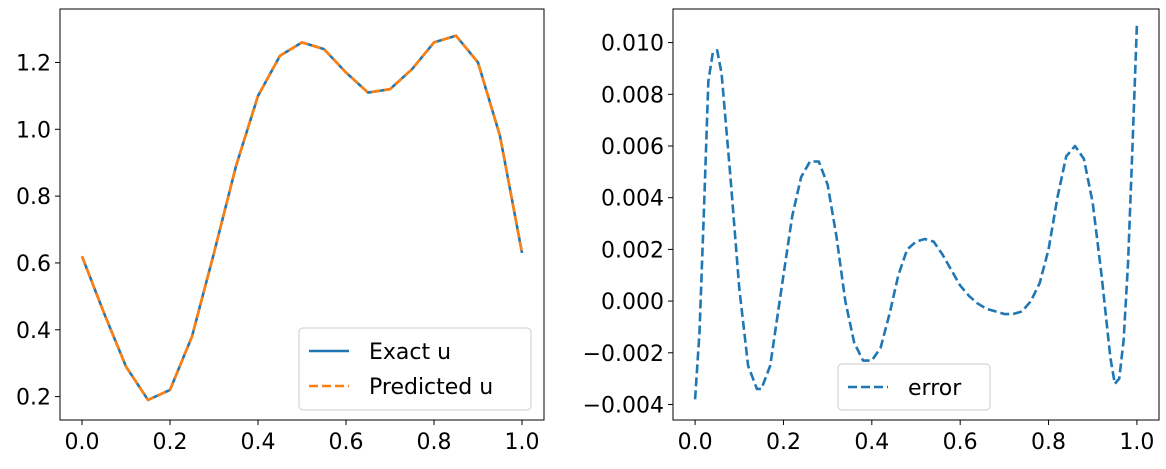  Describe the element at coordinates (33, 130) in the screenshot. I see `y-tick-label: 1.0` at that location.